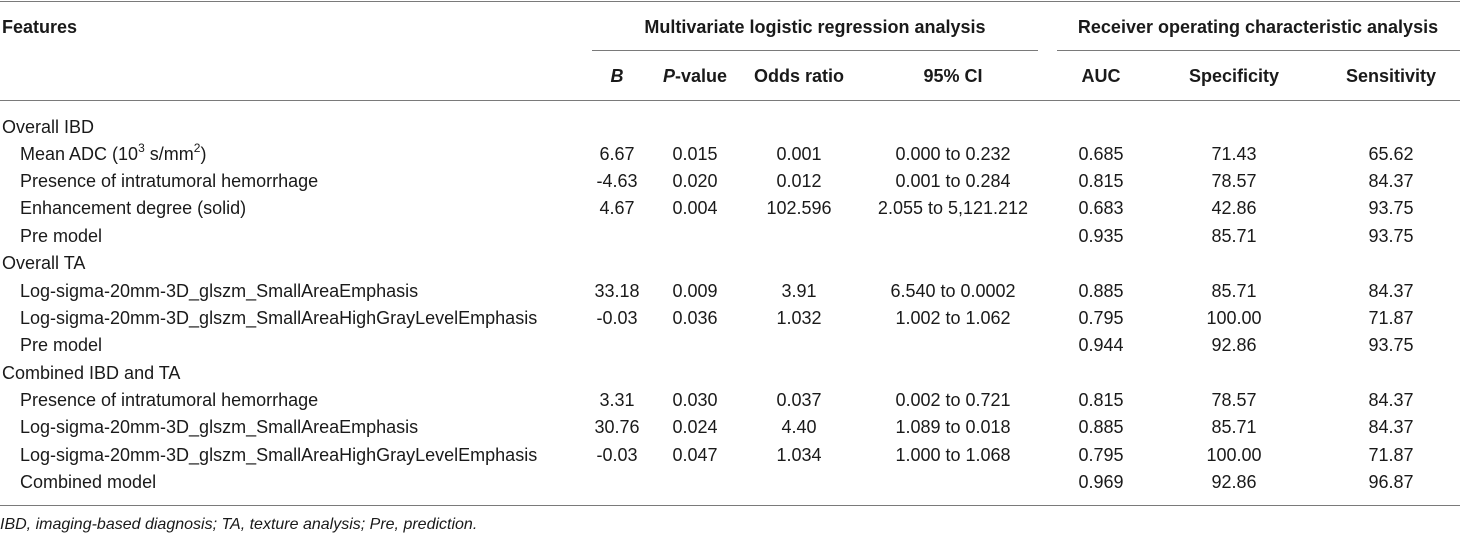  Describe the element at coordinates (730, 505) in the screenshot. I see `bottom-rule` at that location.